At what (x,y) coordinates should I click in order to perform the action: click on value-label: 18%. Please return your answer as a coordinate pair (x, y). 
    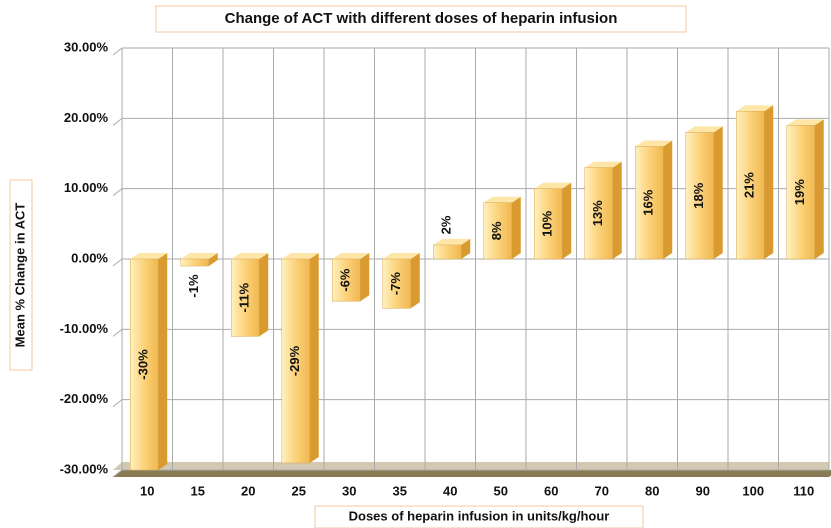
    Looking at the image, I should click on (698, 195).